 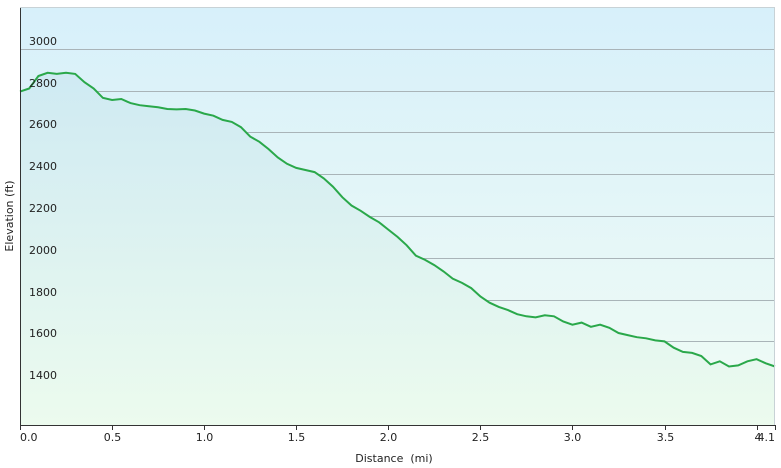 What do you see at coordinates (43, 124) in the screenshot?
I see `y-tick-label: 2600` at bounding box center [43, 124].